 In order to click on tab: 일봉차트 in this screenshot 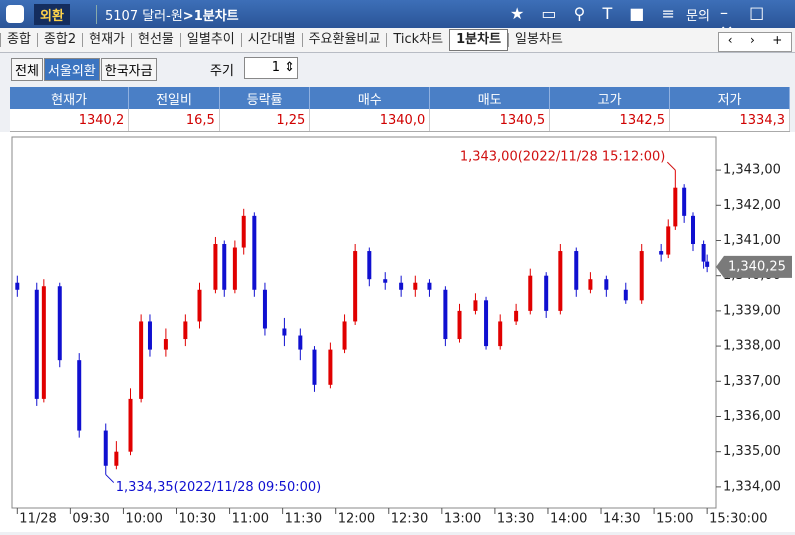, I will do `click(538, 40)`.